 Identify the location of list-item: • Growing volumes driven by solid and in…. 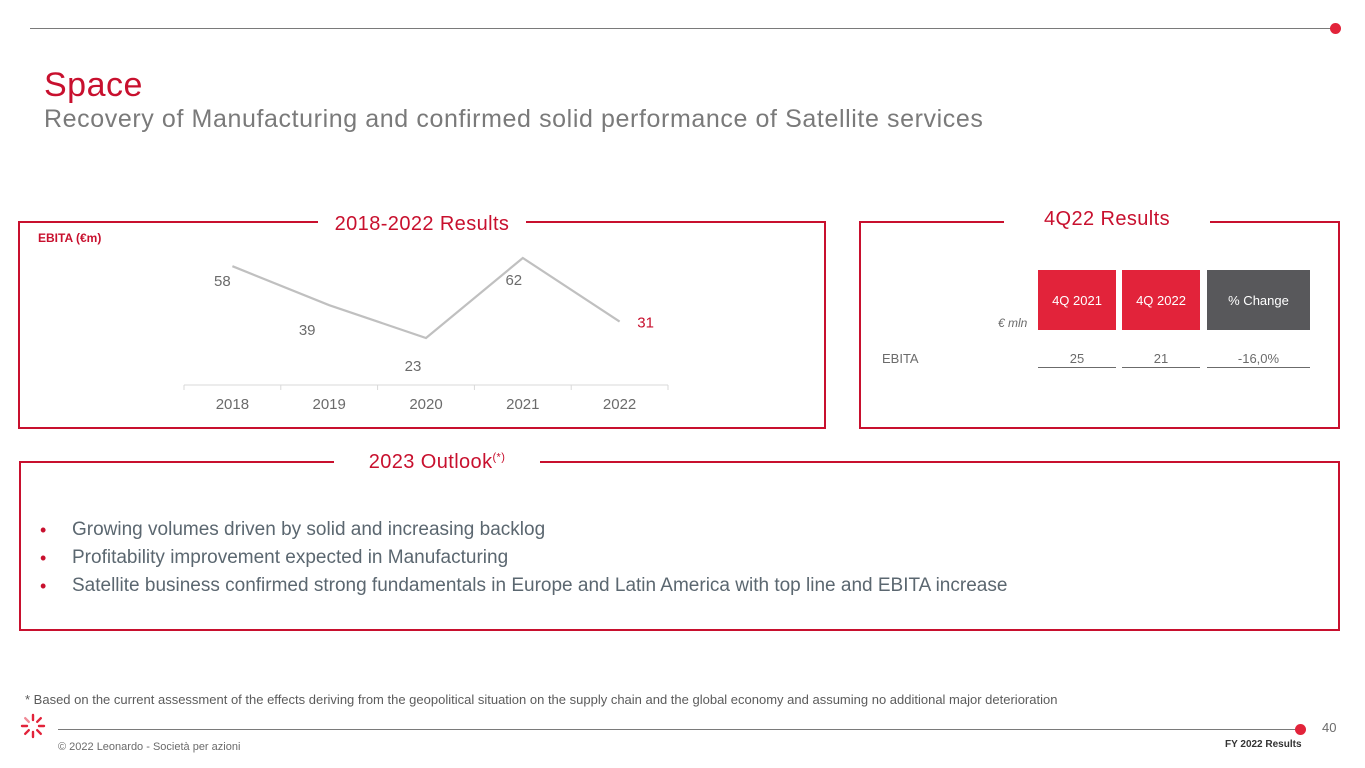
(523, 530).